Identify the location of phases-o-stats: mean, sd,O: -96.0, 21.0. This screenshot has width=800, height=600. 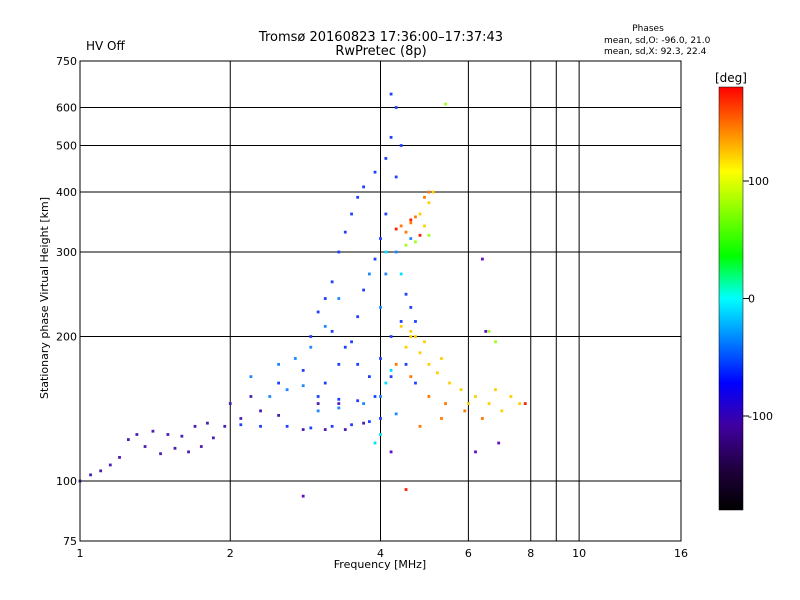
(657, 41).